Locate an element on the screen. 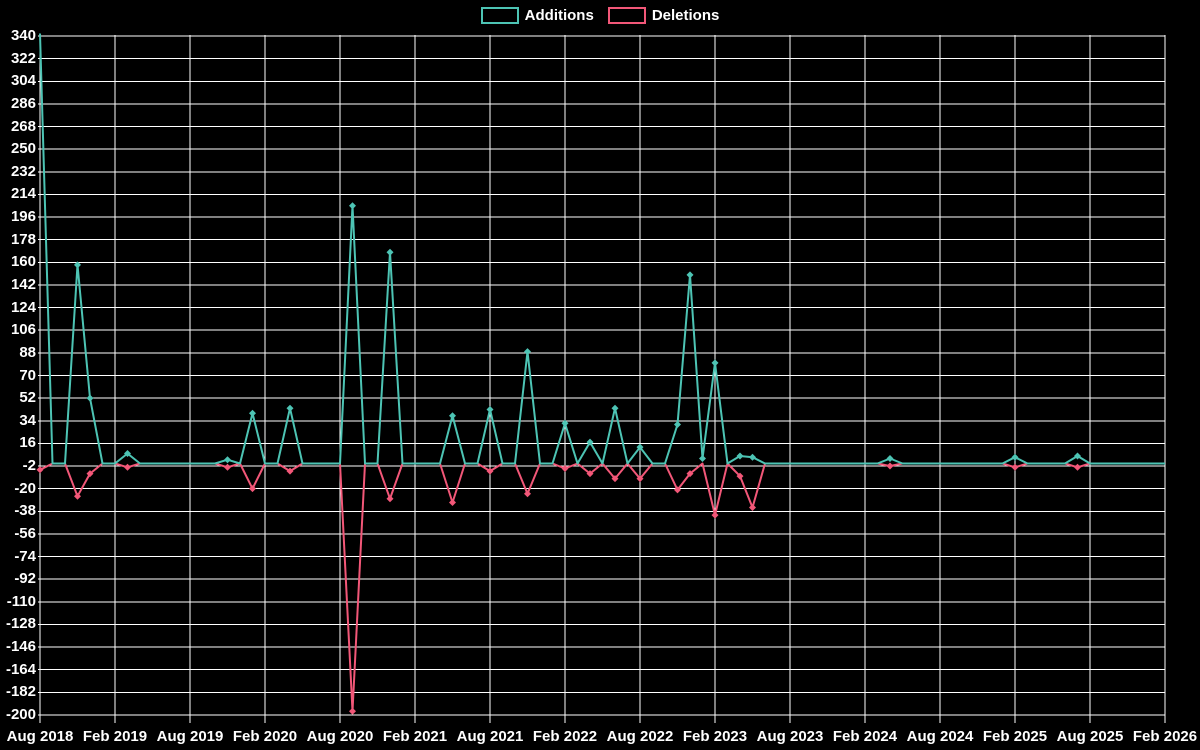 The width and height of the screenshot is (1200, 750). chart-legend: Additions Deletions is located at coordinates (600, 15).